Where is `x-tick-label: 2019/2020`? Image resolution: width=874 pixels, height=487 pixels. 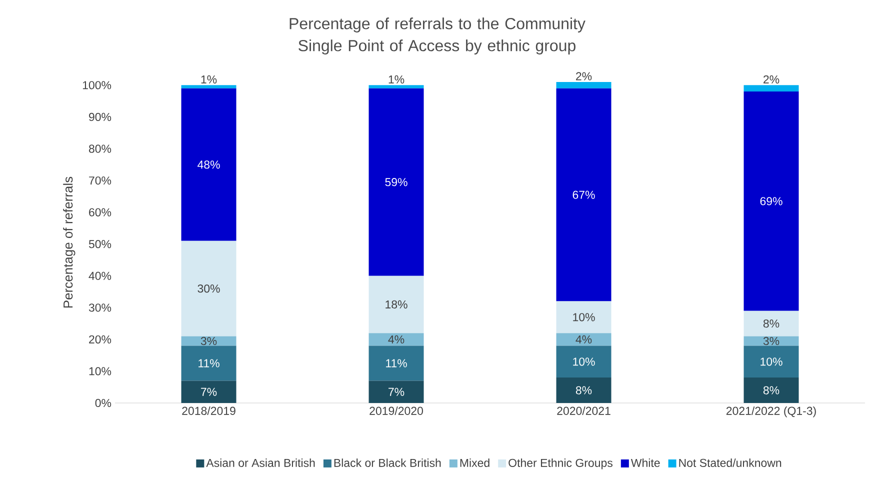
x-tick-label: 2019/2020 is located at coordinates (396, 410).